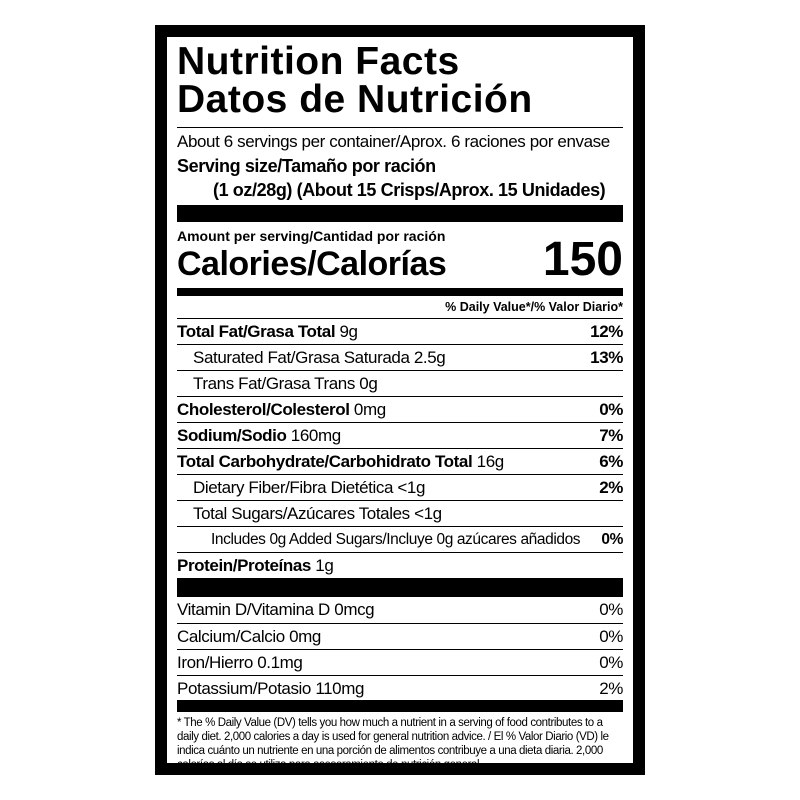 This screenshot has height=800, width=800. I want to click on nutrient-row: Saturated Fat/Grasa Saturada 2.5g 13%, so click(400, 357).